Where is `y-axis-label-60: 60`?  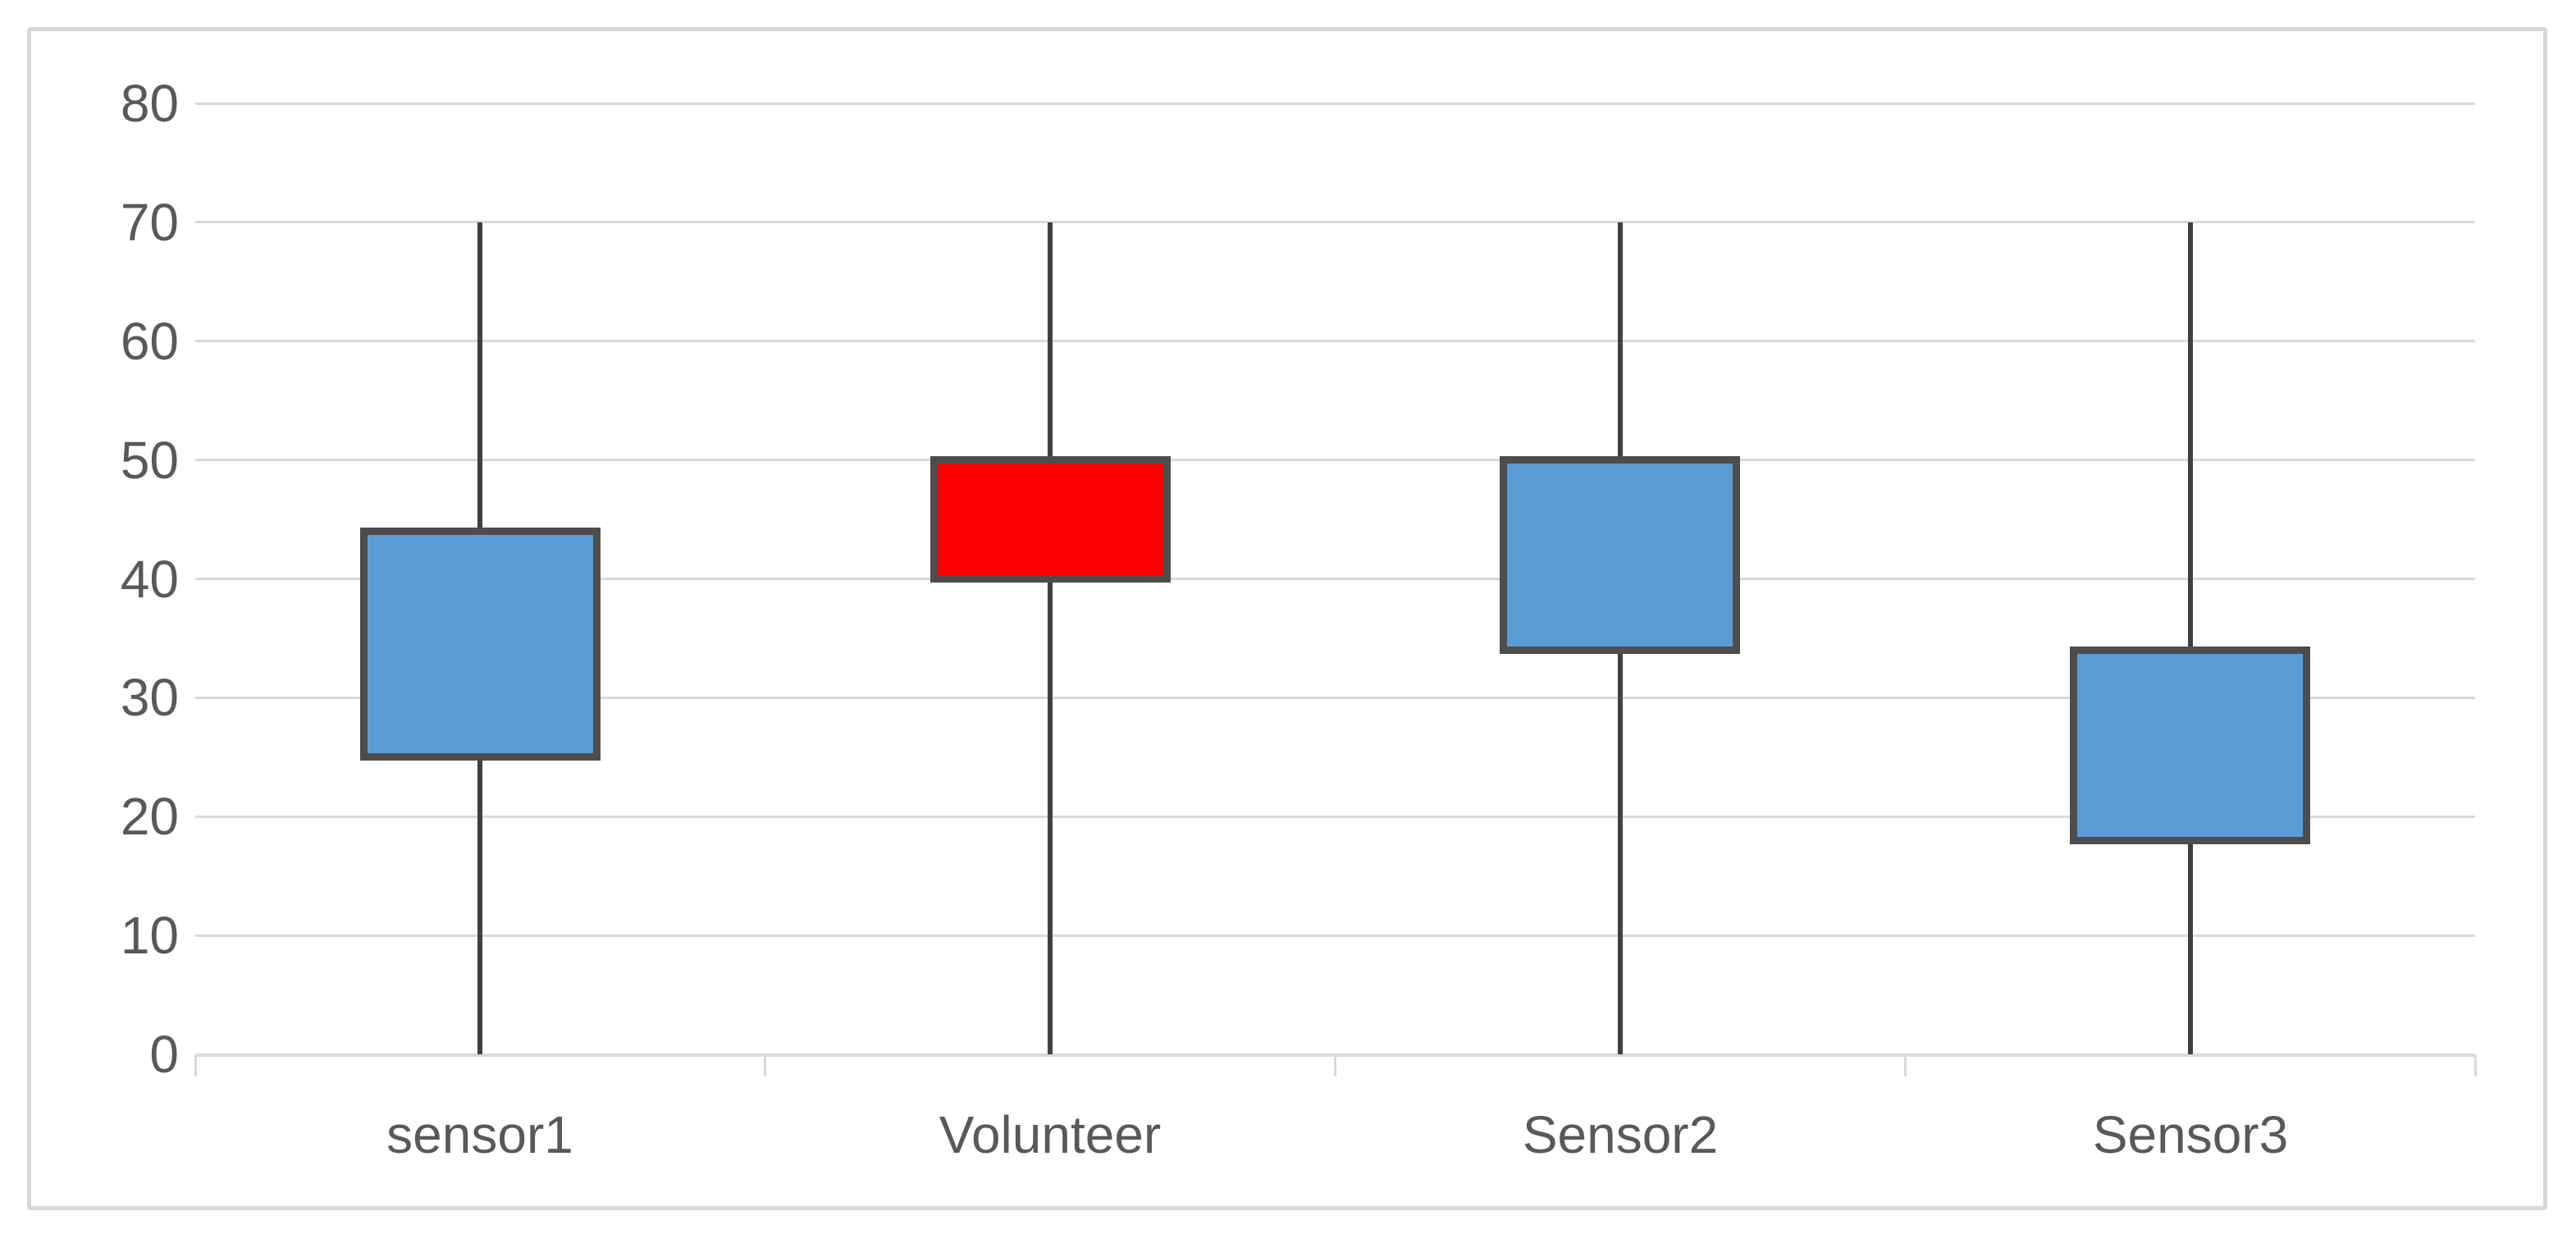 y-axis-label-60: 60 is located at coordinates (149, 342).